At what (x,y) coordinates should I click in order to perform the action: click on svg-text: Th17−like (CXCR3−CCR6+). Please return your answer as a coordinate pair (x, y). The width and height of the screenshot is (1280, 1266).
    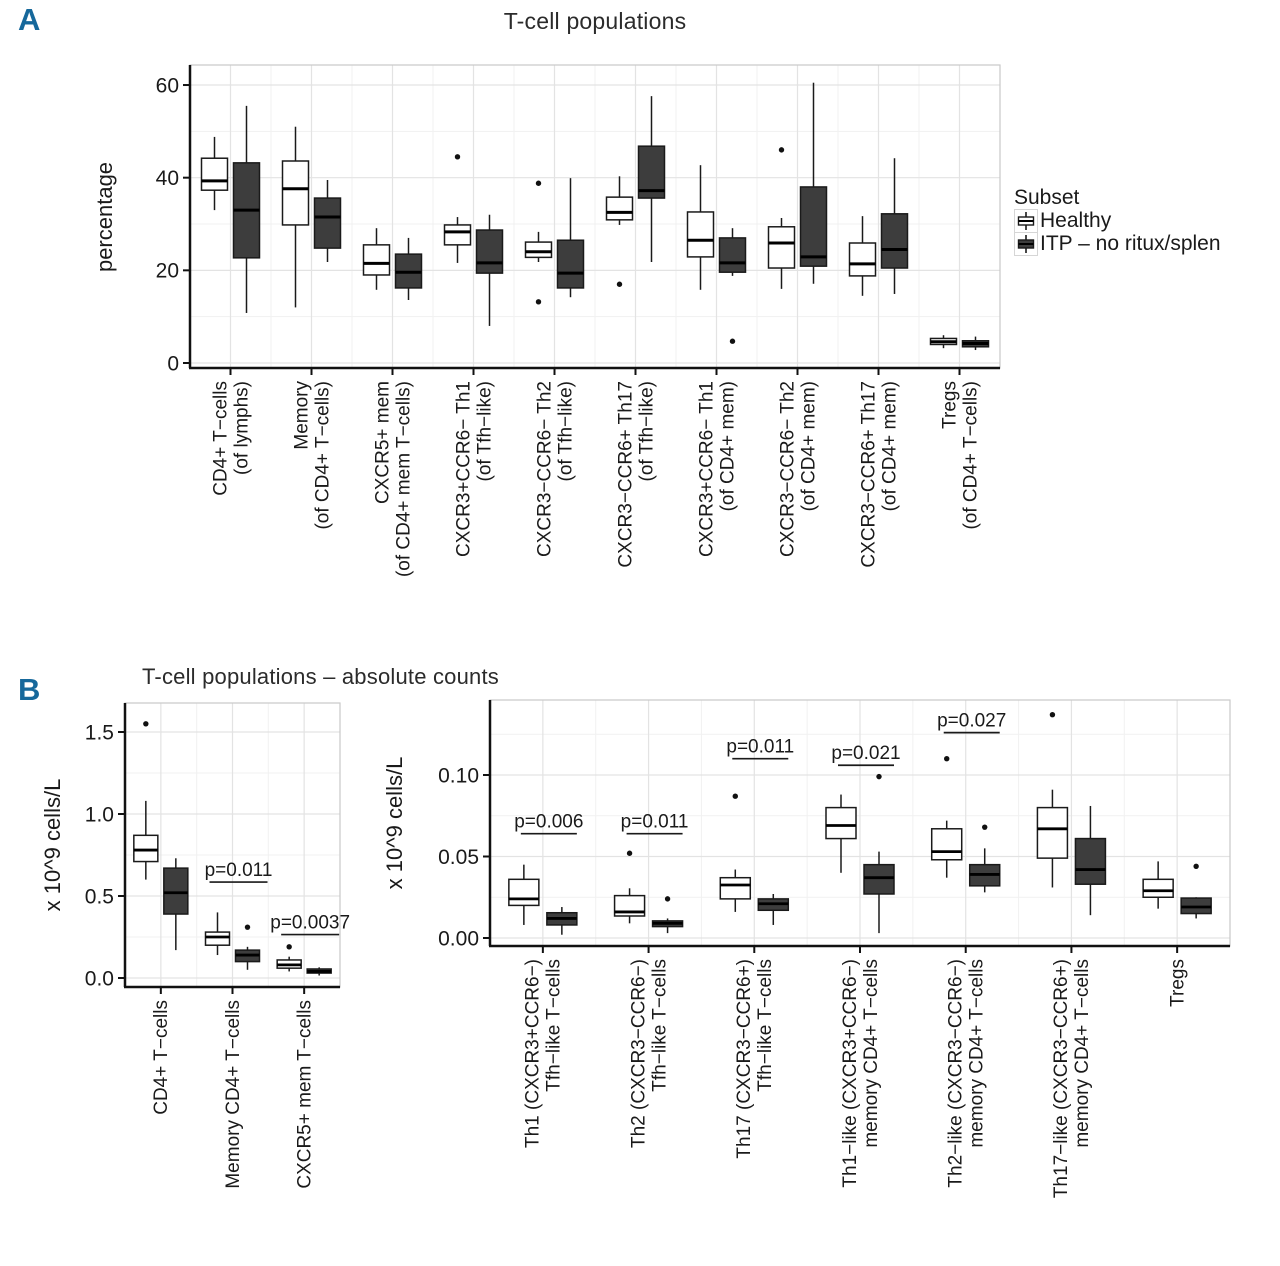
    Looking at the image, I should click on (1061, 1078).